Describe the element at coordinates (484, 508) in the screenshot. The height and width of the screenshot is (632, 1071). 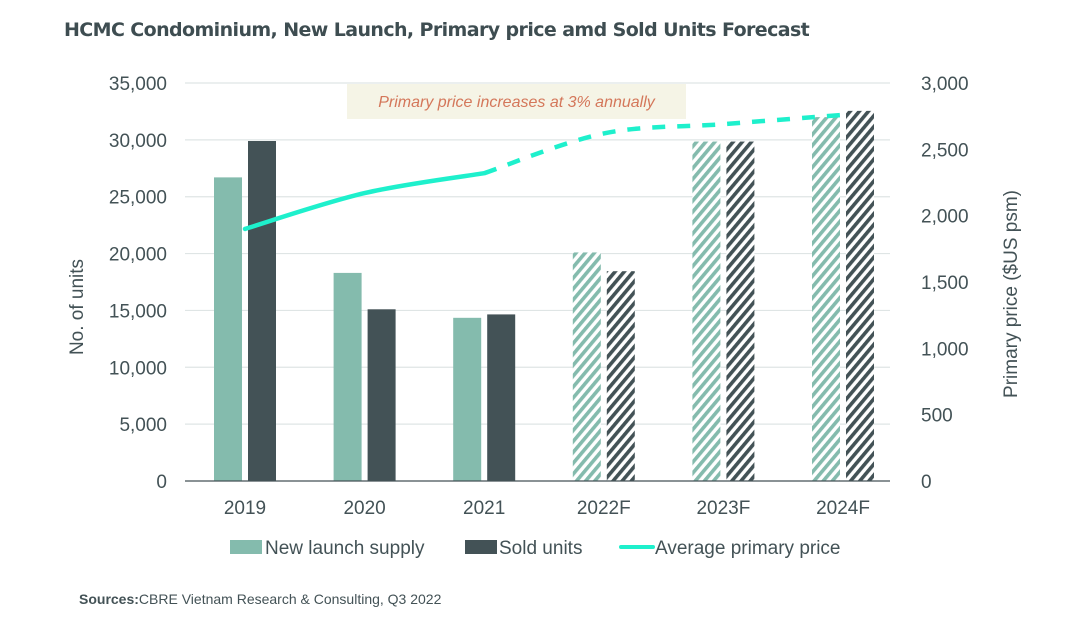
I see `x-tick-label: 2021` at that location.